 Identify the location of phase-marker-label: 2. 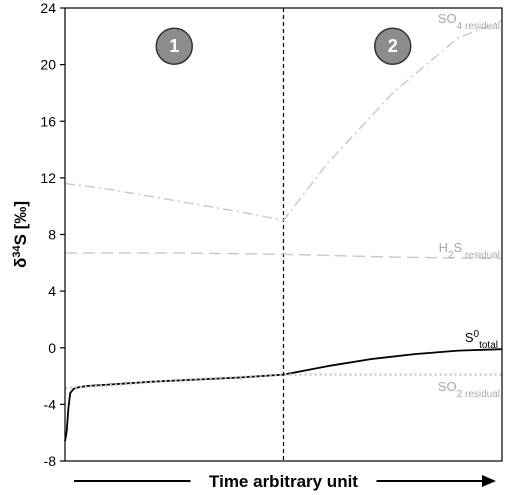
(393, 46).